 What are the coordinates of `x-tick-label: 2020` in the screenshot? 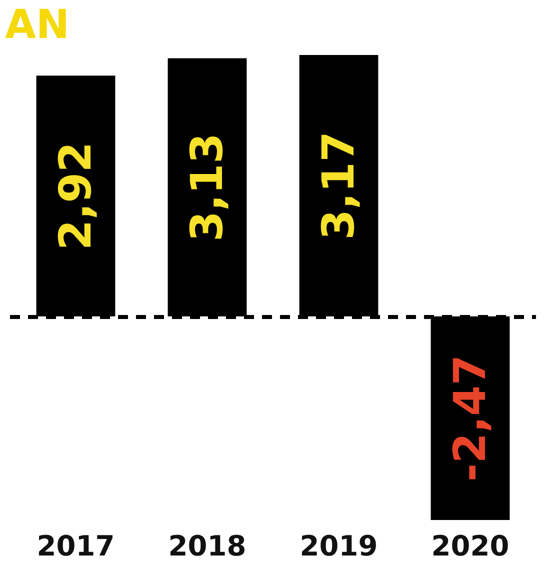 It's located at (470, 546).